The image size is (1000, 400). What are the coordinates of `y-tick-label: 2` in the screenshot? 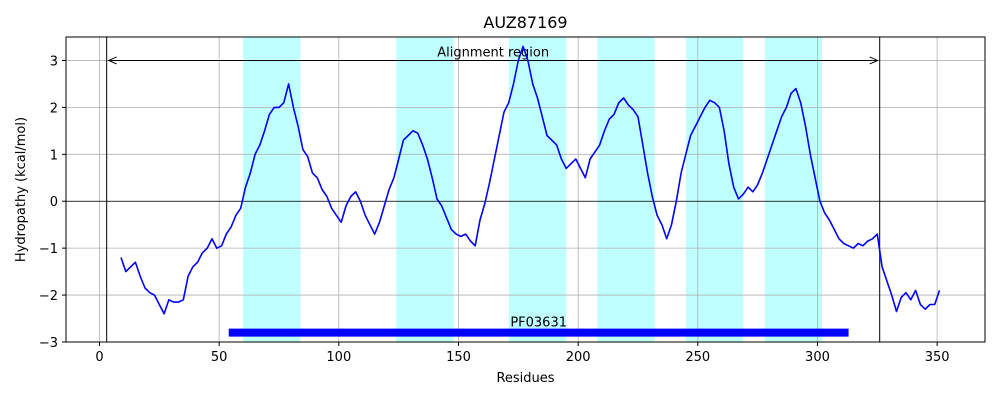 It's located at (54, 108).